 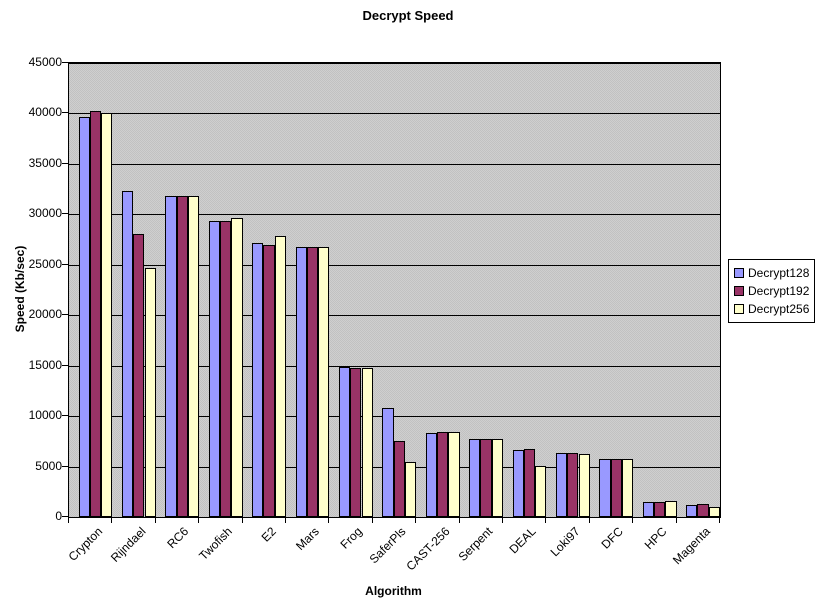 What do you see at coordinates (529, 483) in the screenshot?
I see `bar-deal-decrypt192` at bounding box center [529, 483].